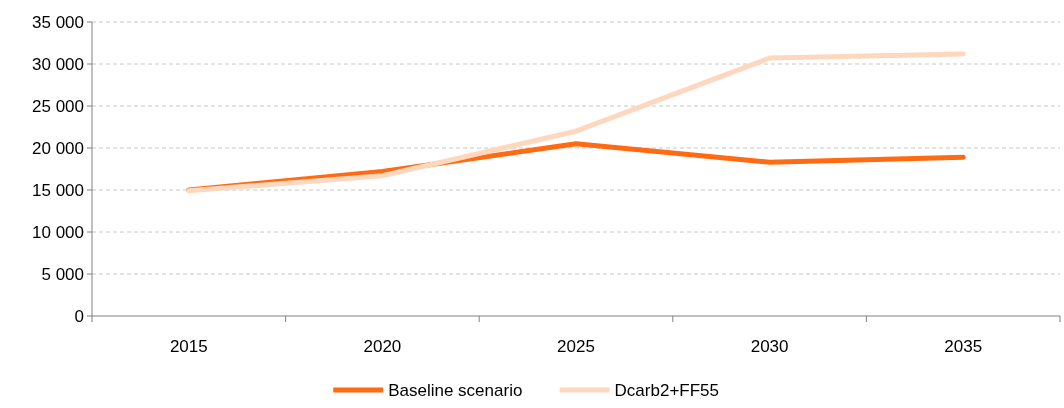 This screenshot has height=408, width=1064. I want to click on y-tick-label: 15 000, so click(58, 190).